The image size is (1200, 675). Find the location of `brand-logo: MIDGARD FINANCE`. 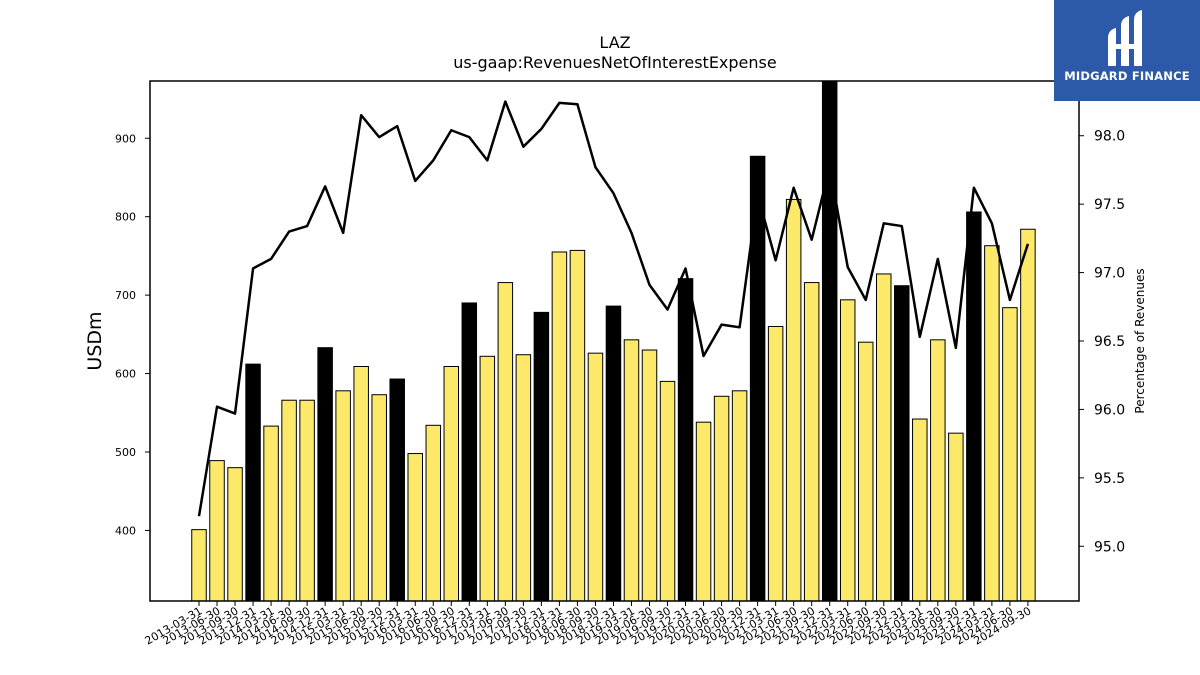

brand-logo: MIDGARD FINANCE is located at coordinates (1127, 50).